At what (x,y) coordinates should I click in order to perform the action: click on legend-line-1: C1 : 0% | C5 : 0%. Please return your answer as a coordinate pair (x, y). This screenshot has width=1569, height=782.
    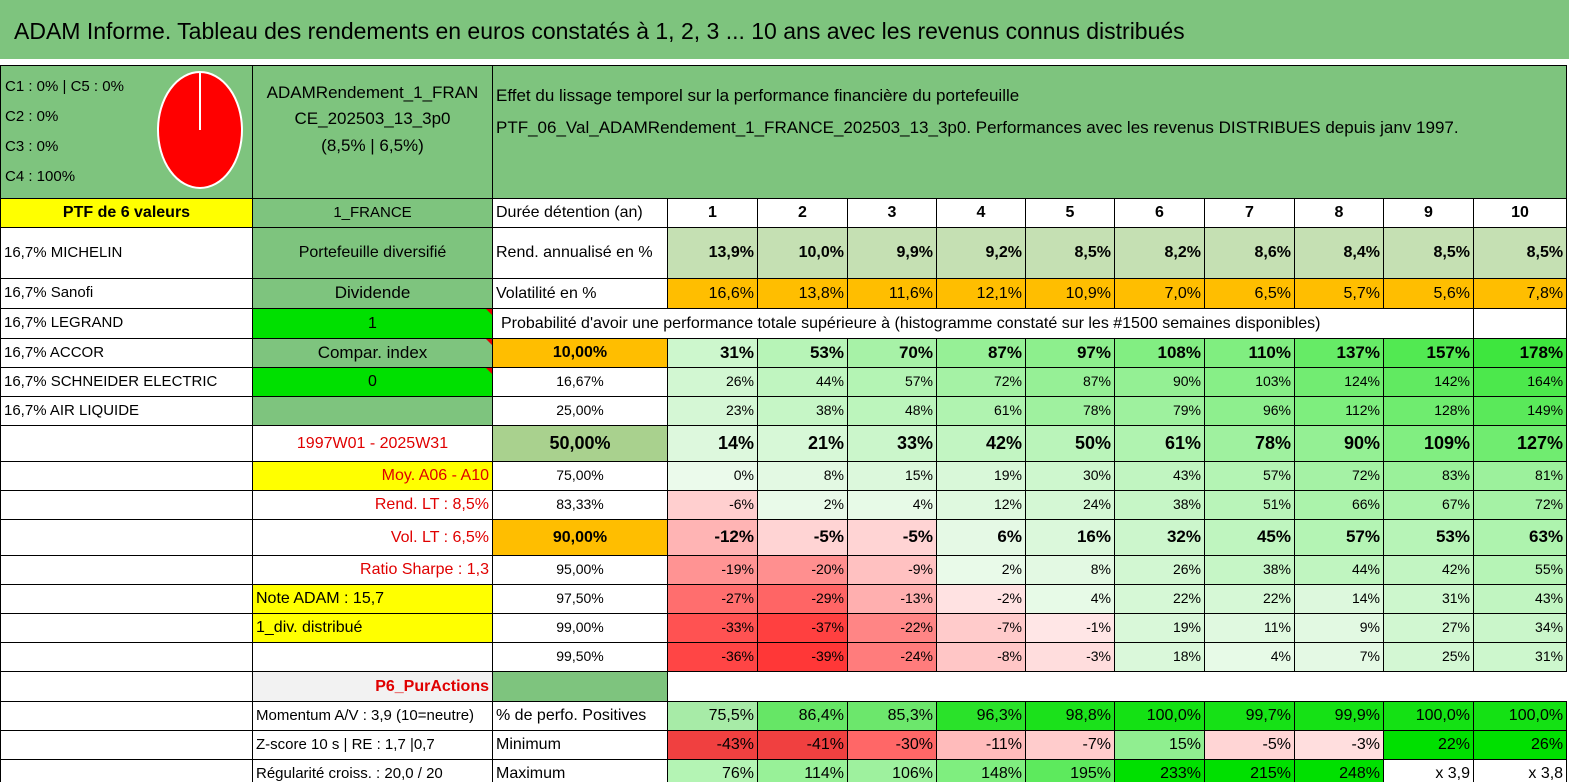
    Looking at the image, I should click on (64, 86).